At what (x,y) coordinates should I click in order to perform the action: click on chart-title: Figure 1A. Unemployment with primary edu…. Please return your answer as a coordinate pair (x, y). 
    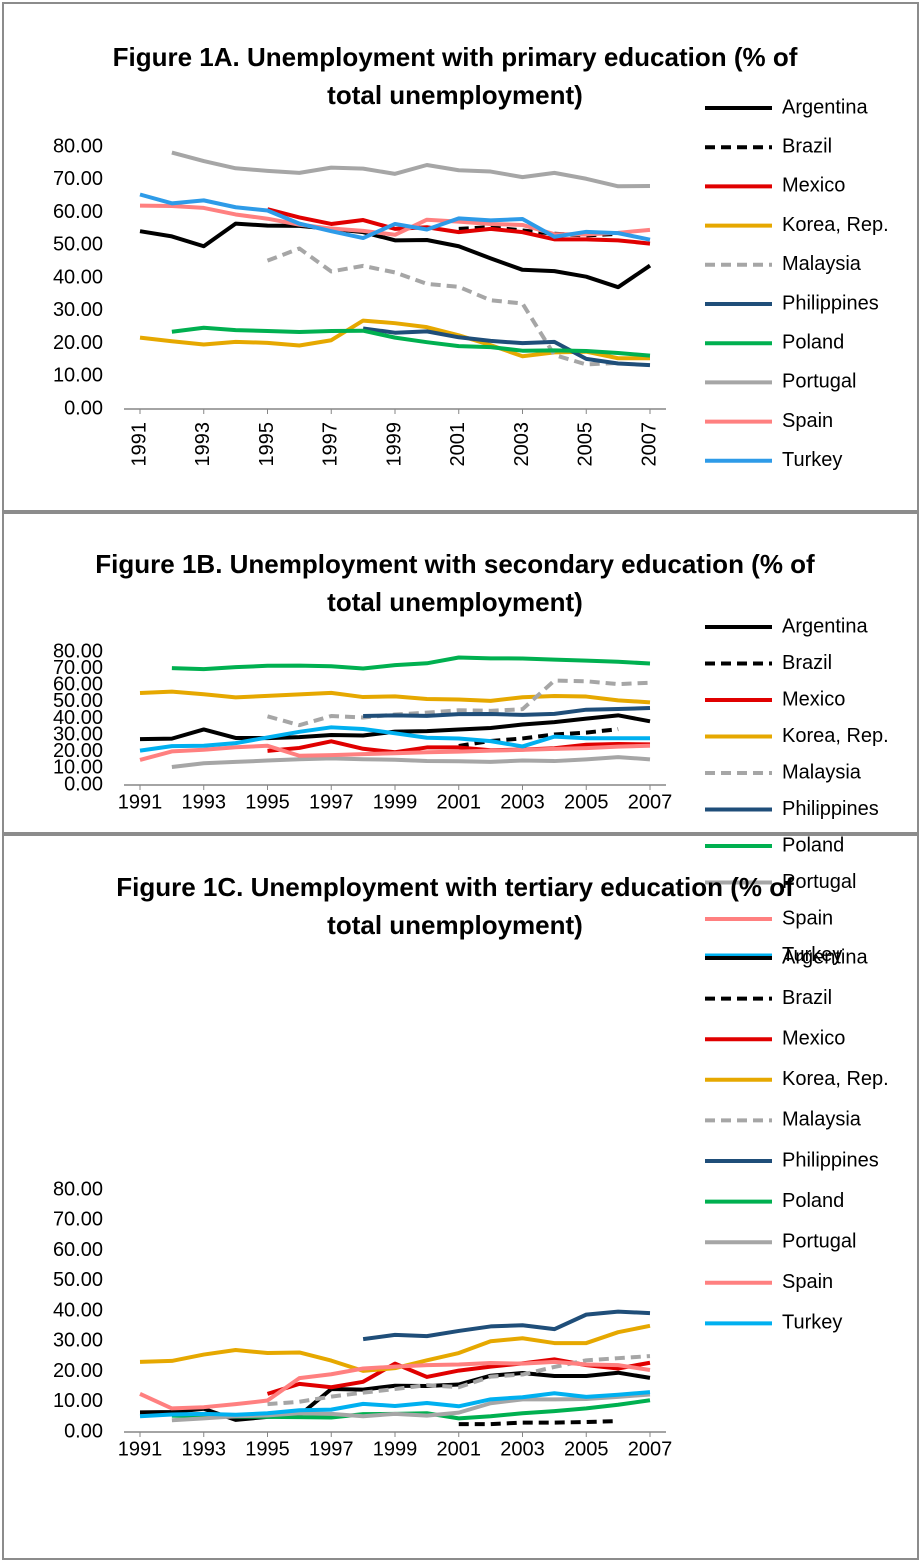
    Looking at the image, I should click on (455, 76).